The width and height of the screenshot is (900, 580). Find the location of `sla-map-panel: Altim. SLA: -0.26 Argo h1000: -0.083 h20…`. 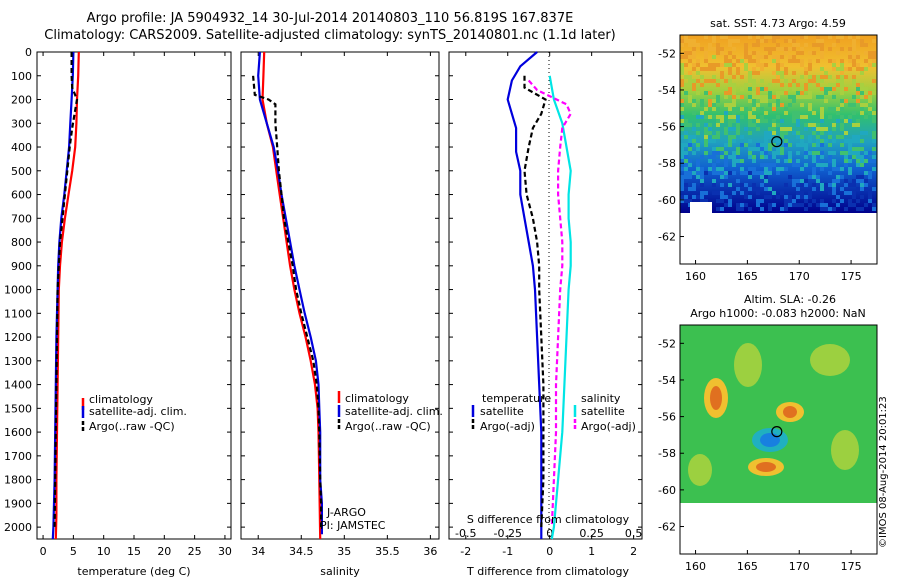

sla-map-panel: Altim. SLA: -0.26 Argo h1000: -0.083 h20… is located at coordinates (768, 433).